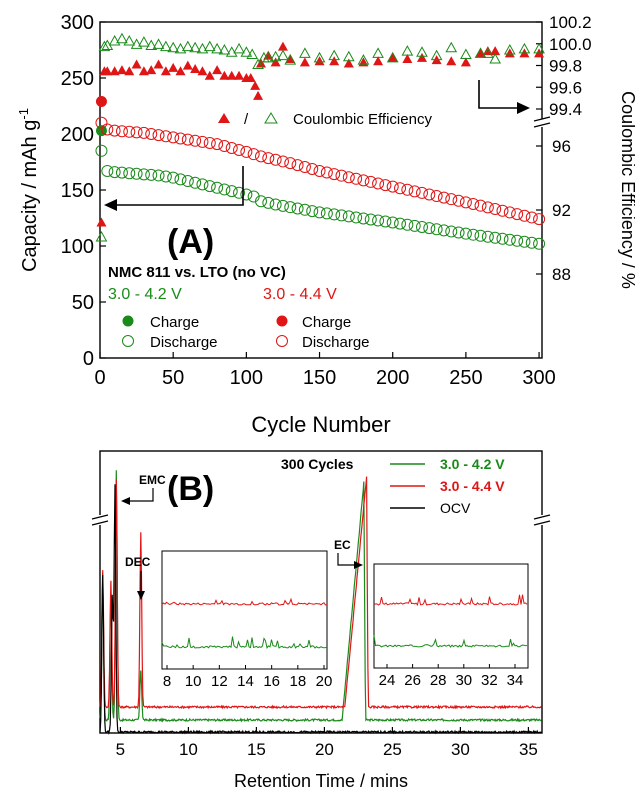  What do you see at coordinates (561, 210) in the screenshot?
I see `y2-tick-label: 92` at bounding box center [561, 210].